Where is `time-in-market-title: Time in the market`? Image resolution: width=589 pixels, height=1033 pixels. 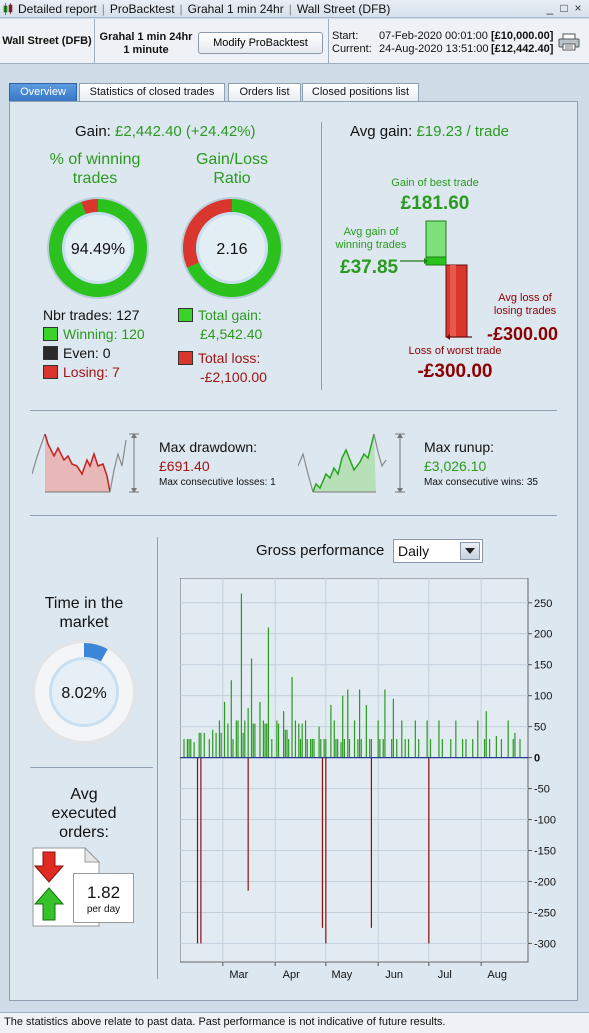
time-in-market-title: Time in the market is located at coordinates (84, 613).